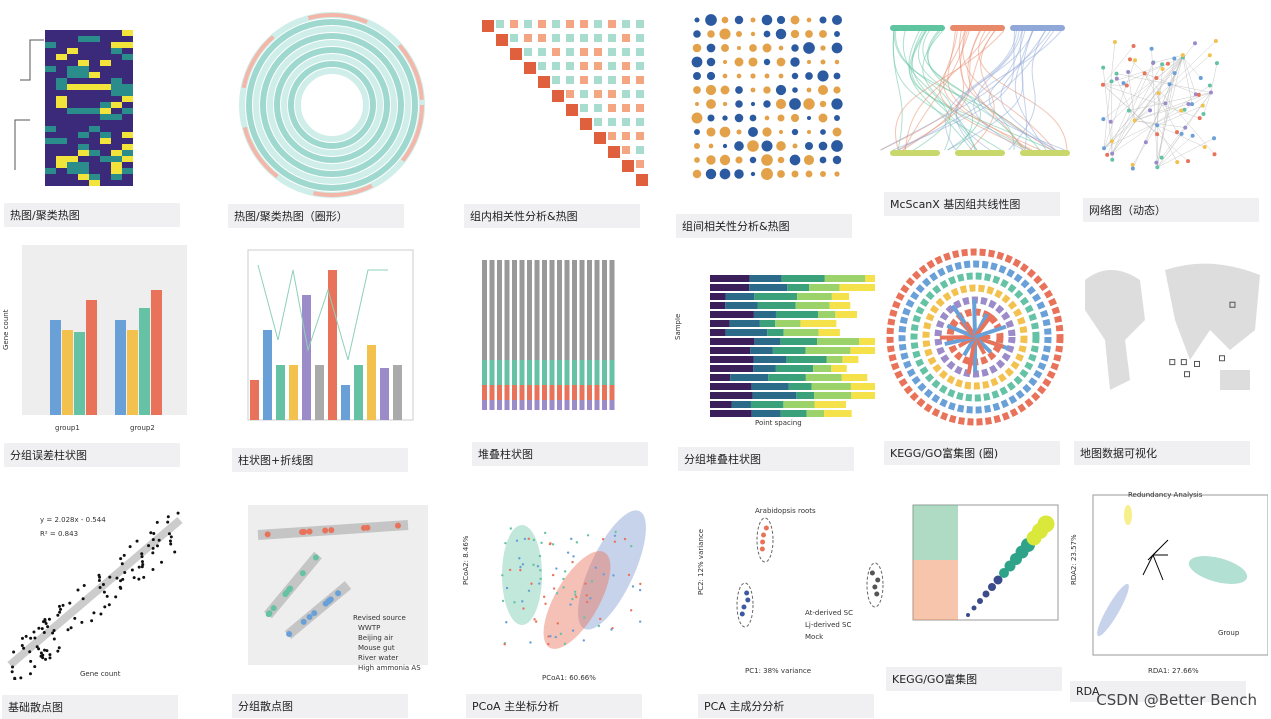  Describe the element at coordinates (562, 592) in the screenshot. I see `chart-thumbnail: PCoA1: 60.66%PCoA2: 8.46%` at that location.